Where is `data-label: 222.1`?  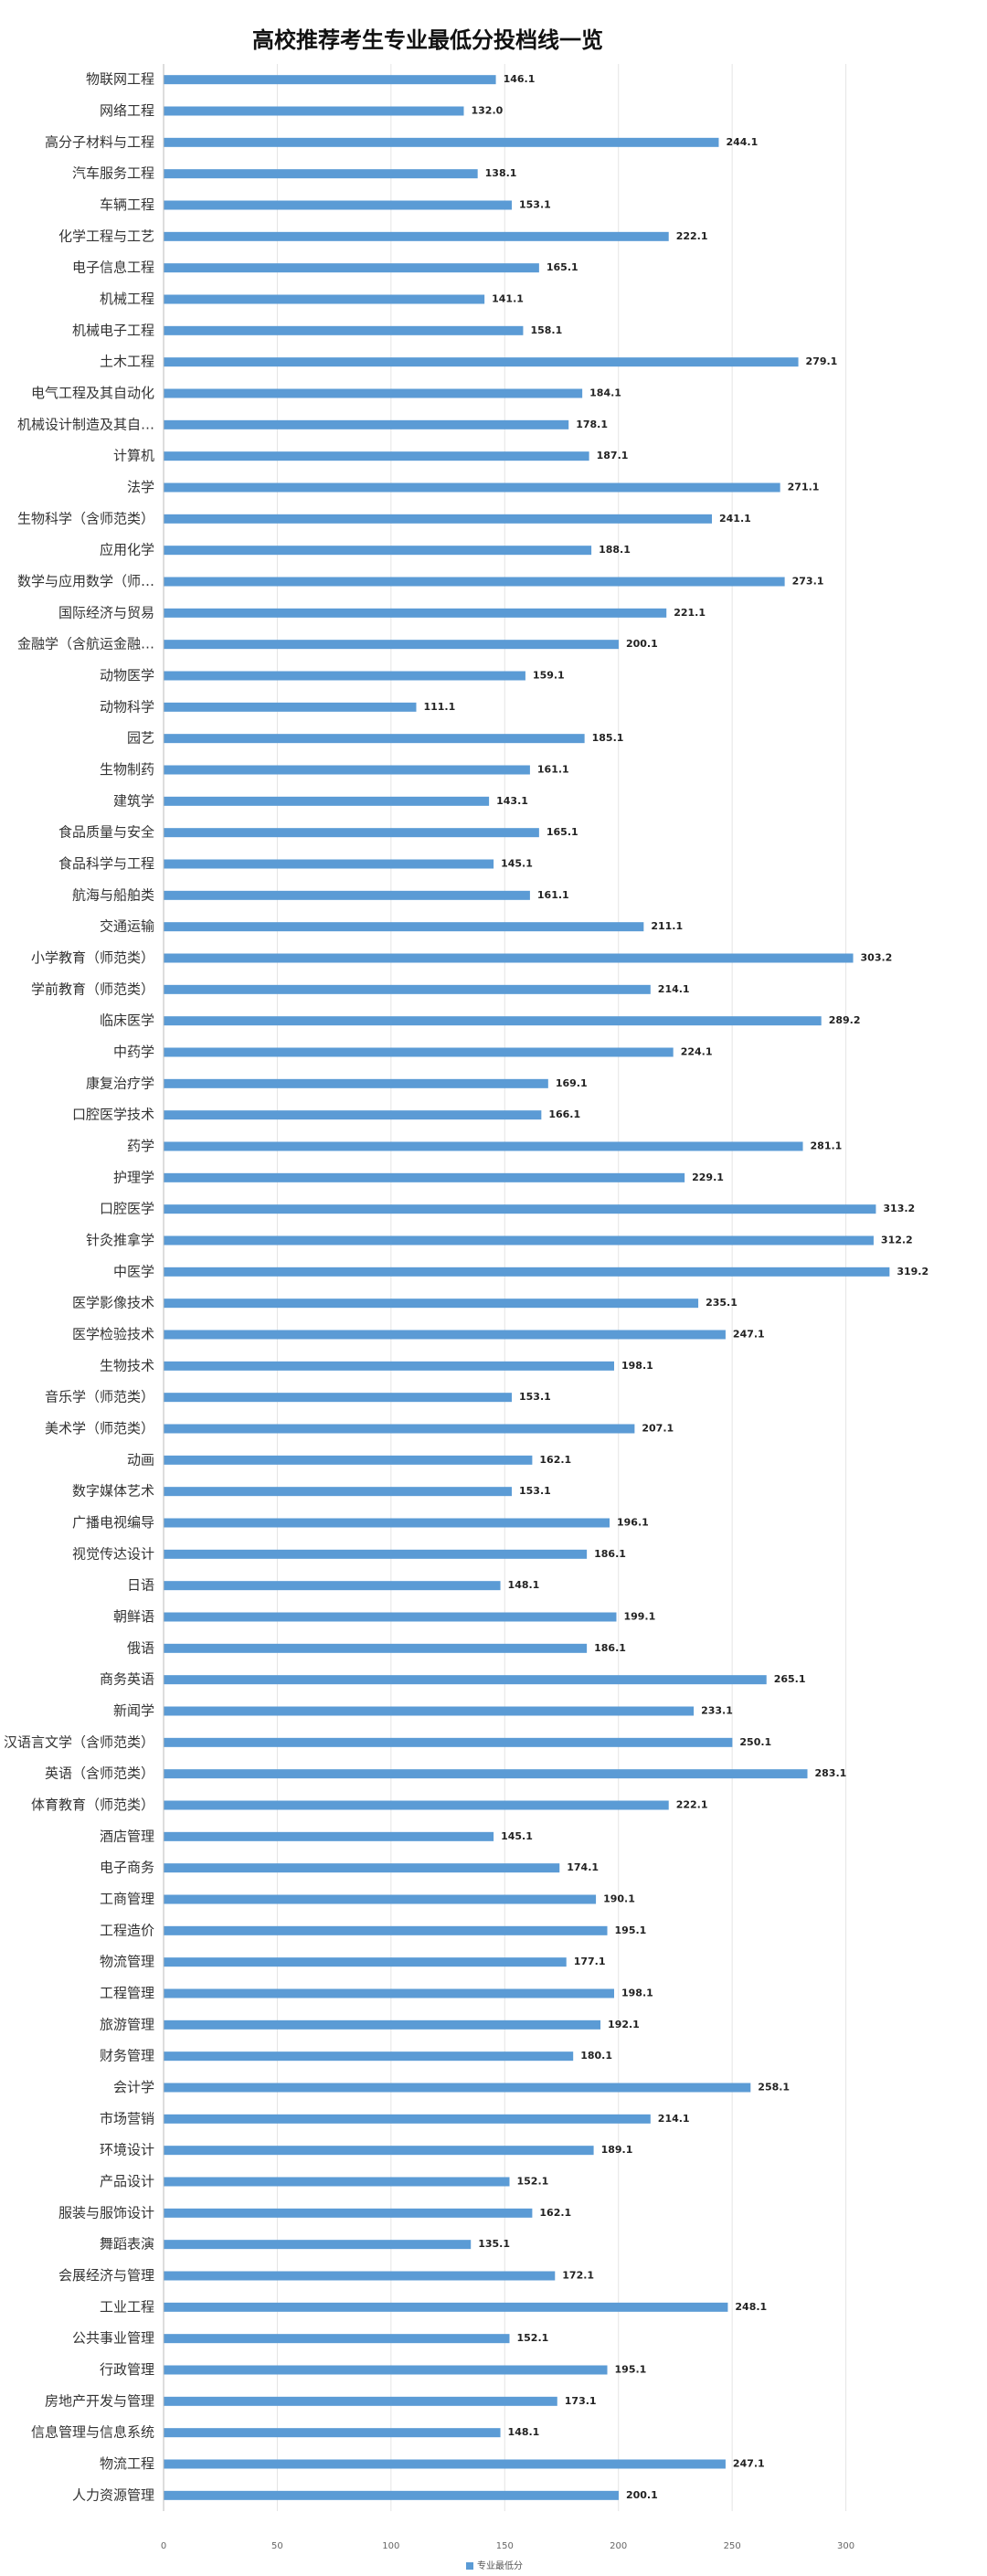 data-label: 222.1 is located at coordinates (692, 236).